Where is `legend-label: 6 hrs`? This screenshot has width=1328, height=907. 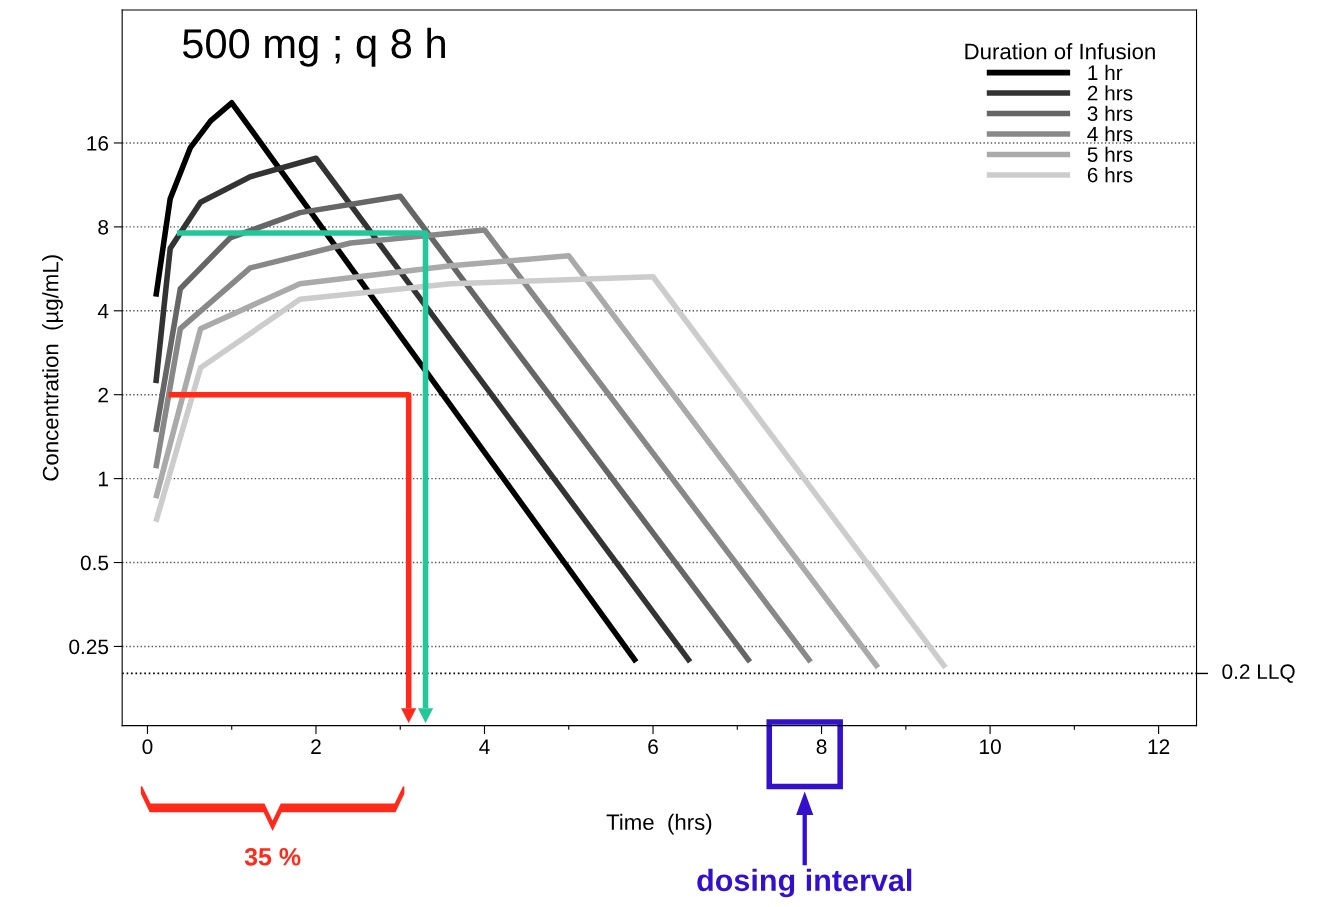 legend-label: 6 hrs is located at coordinates (1110, 175).